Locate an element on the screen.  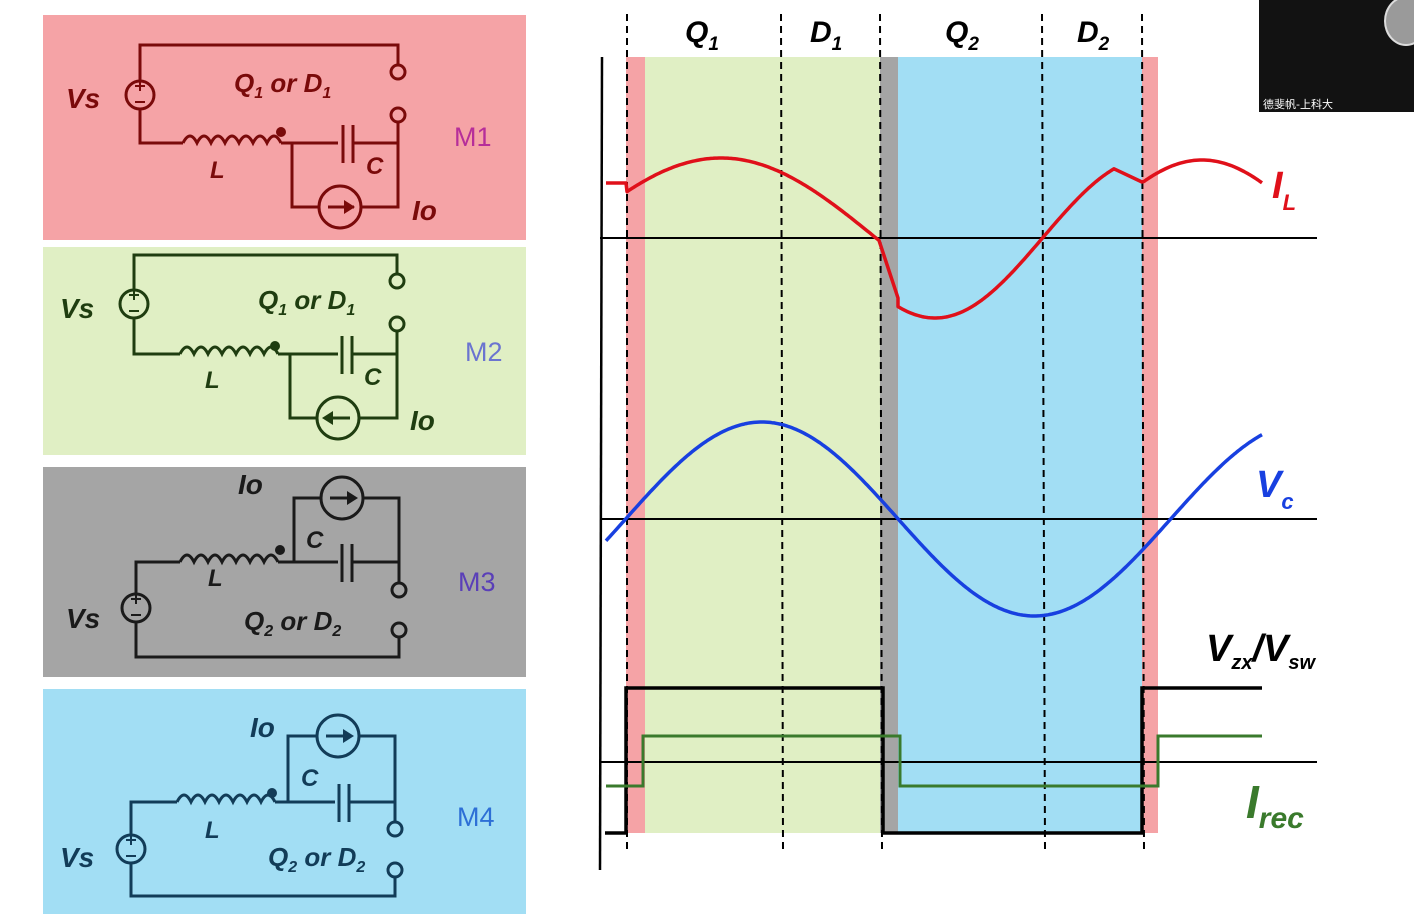
irec-label: Irec is located at coordinates (1275, 805).